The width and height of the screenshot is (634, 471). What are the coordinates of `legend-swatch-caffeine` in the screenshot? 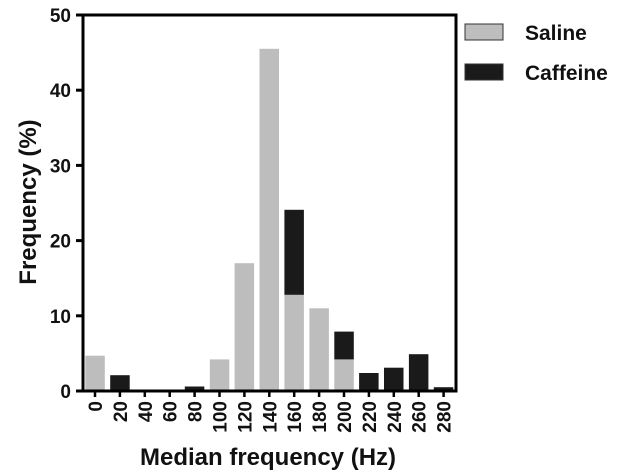 It's located at (484, 72).